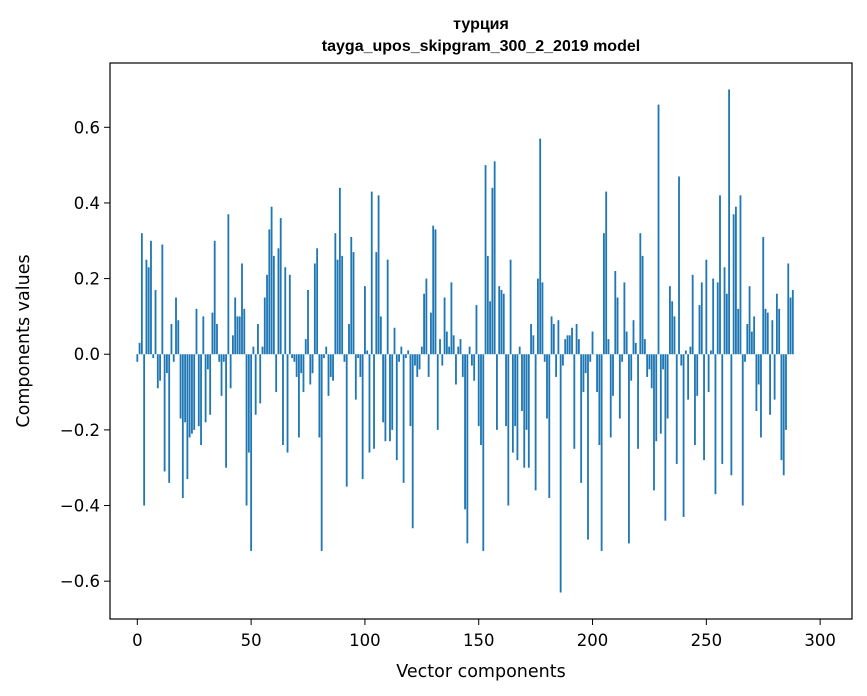  Describe the element at coordinates (365, 640) in the screenshot. I see `x-tick-label: 100` at that location.